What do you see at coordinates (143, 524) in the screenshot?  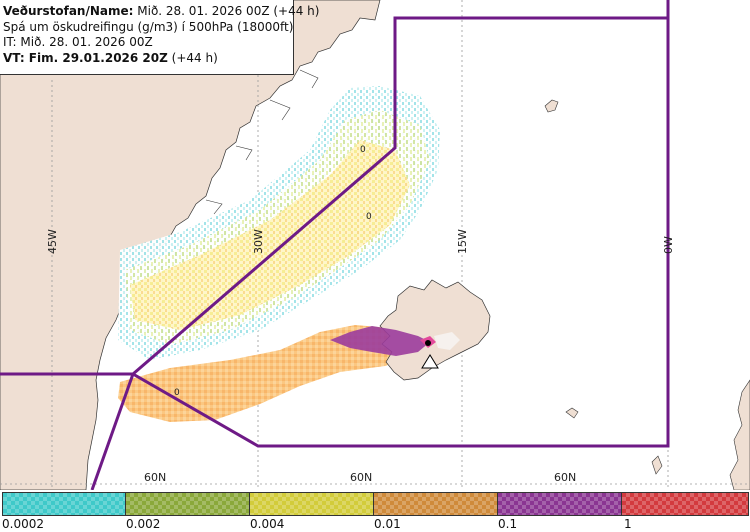 I see `legend-tick: 0.002` at bounding box center [143, 524].